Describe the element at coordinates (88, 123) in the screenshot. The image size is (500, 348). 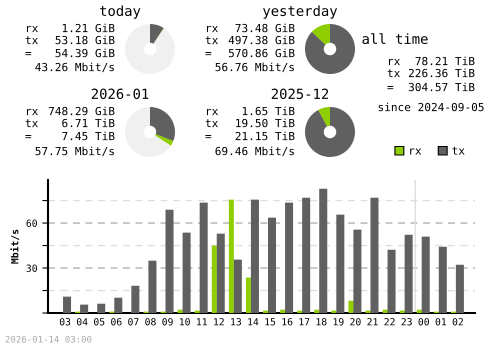
I see `text: 6.71 TiB` at that location.